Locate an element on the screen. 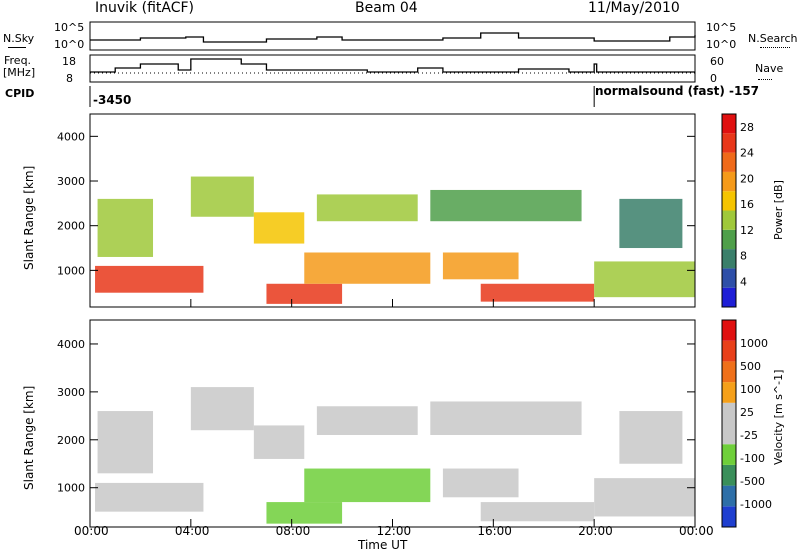 The width and height of the screenshot is (800, 554). beam-title: Beam 04 is located at coordinates (386, 8).